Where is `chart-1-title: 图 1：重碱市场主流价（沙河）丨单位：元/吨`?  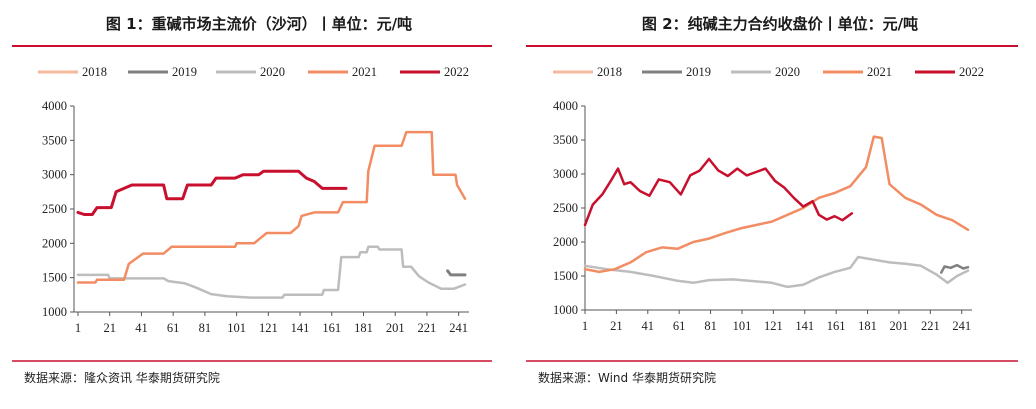
chart-1-title: 图 1：重碱市场主流价（沙河）丨单位：元/吨 is located at coordinates (259, 24).